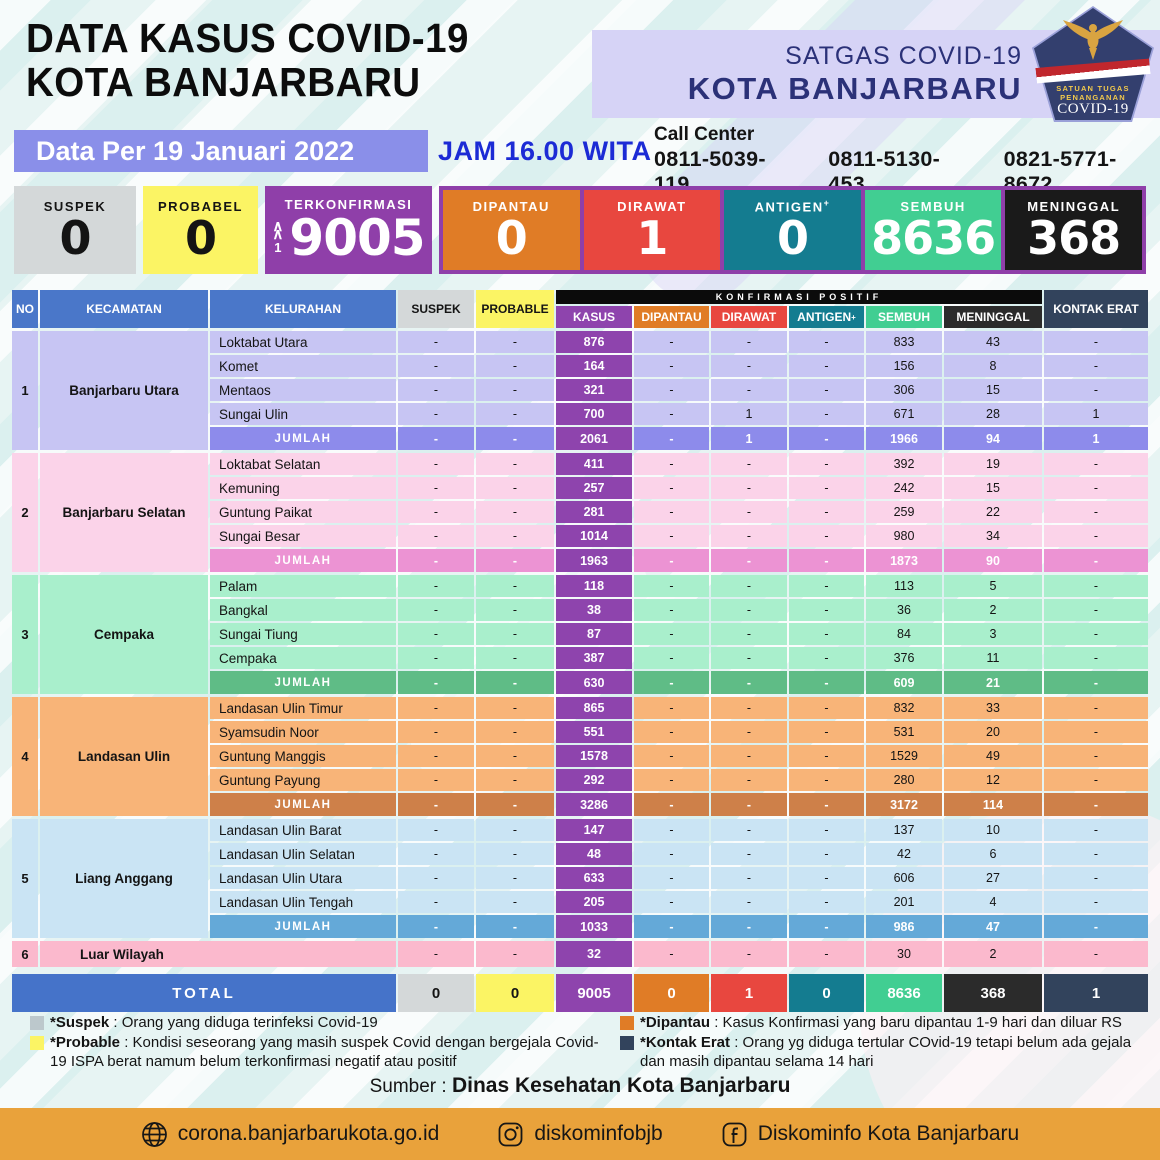  Describe the element at coordinates (1093, 97) in the screenshot. I see `logo-text-line2: PENANGANAN` at that location.